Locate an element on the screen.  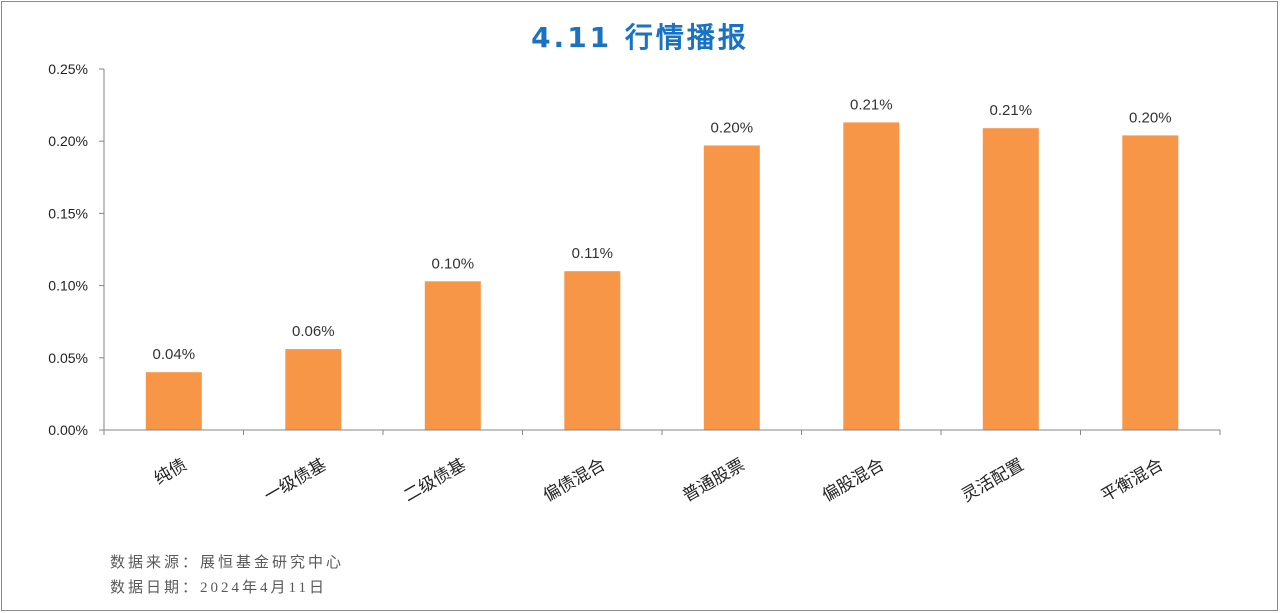
y-tick-label-0: 0.00% is located at coordinates (68, 430).